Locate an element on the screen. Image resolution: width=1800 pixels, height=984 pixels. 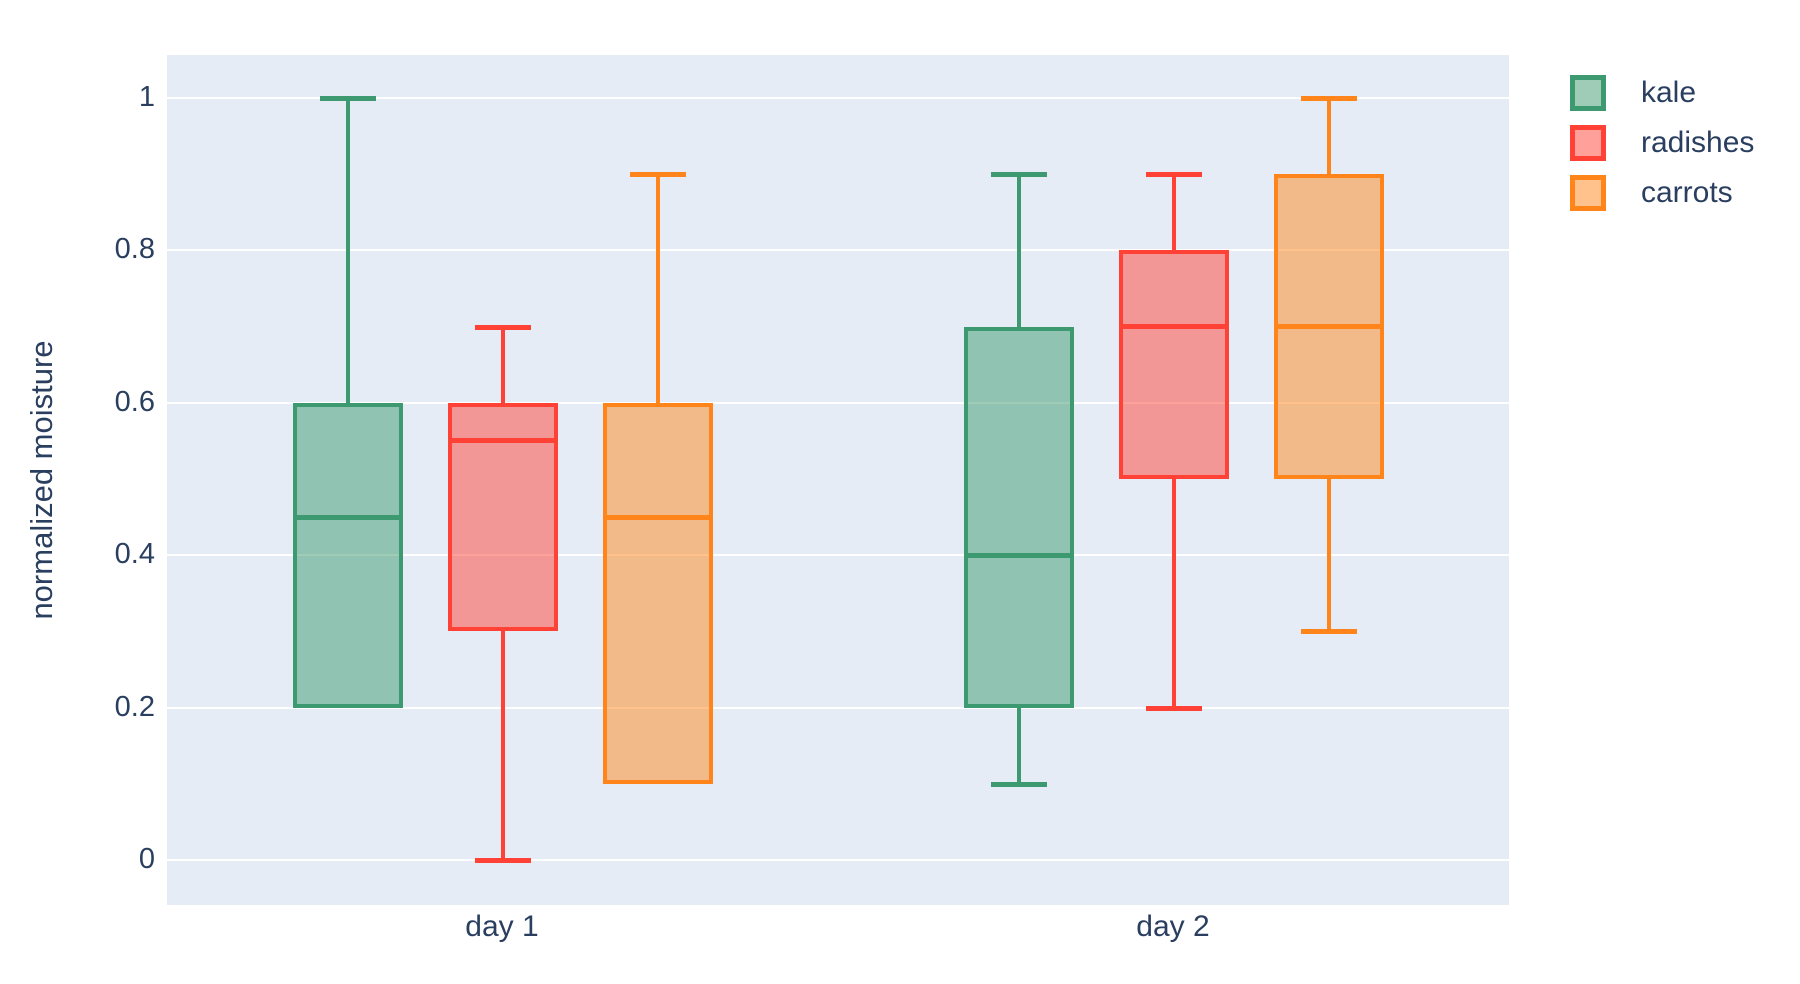
y-tick-label: 0.8 is located at coordinates (134, 249).